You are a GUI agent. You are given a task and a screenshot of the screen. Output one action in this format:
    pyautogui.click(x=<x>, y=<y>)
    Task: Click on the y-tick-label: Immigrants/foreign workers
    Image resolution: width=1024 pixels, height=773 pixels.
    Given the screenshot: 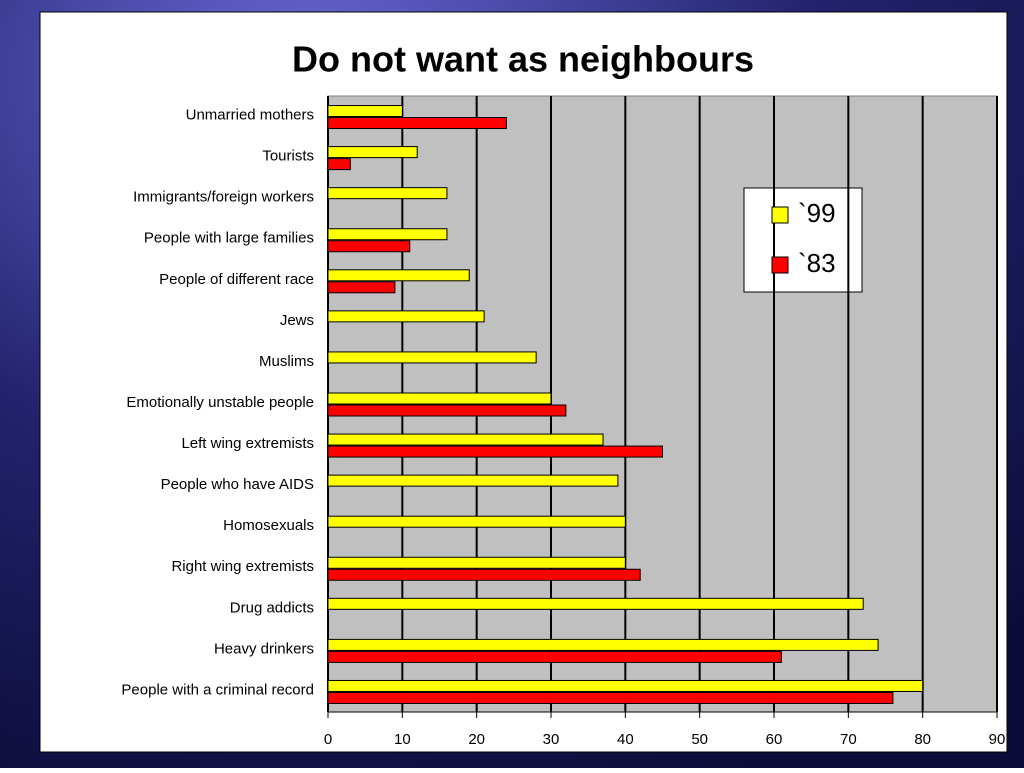 What is the action you would take?
    pyautogui.click(x=223, y=197)
    